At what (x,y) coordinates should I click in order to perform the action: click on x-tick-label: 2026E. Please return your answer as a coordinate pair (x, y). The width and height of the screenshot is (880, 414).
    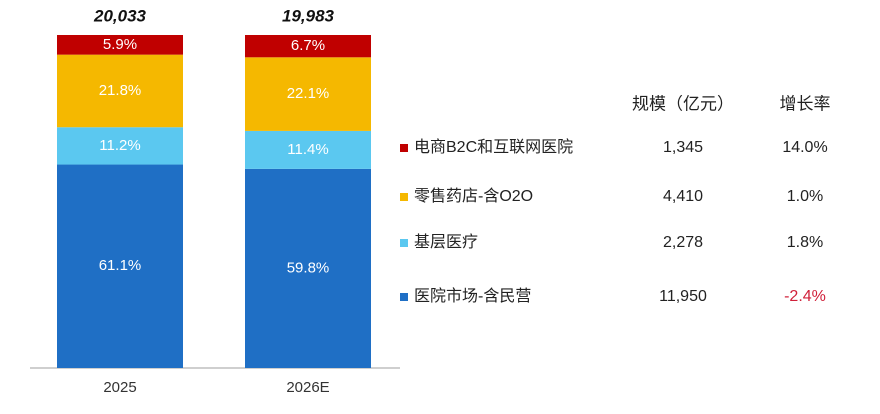
    Looking at the image, I should click on (307, 387).